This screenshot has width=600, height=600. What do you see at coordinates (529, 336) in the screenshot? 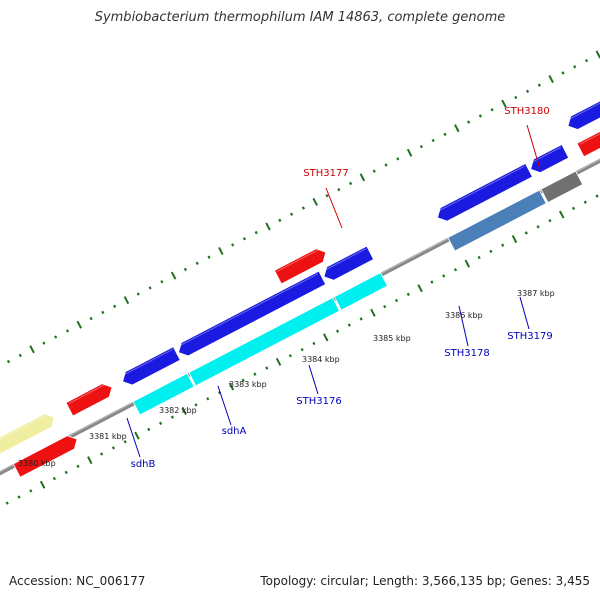
I see `gene-label-sth3179: STH3179` at bounding box center [529, 336].